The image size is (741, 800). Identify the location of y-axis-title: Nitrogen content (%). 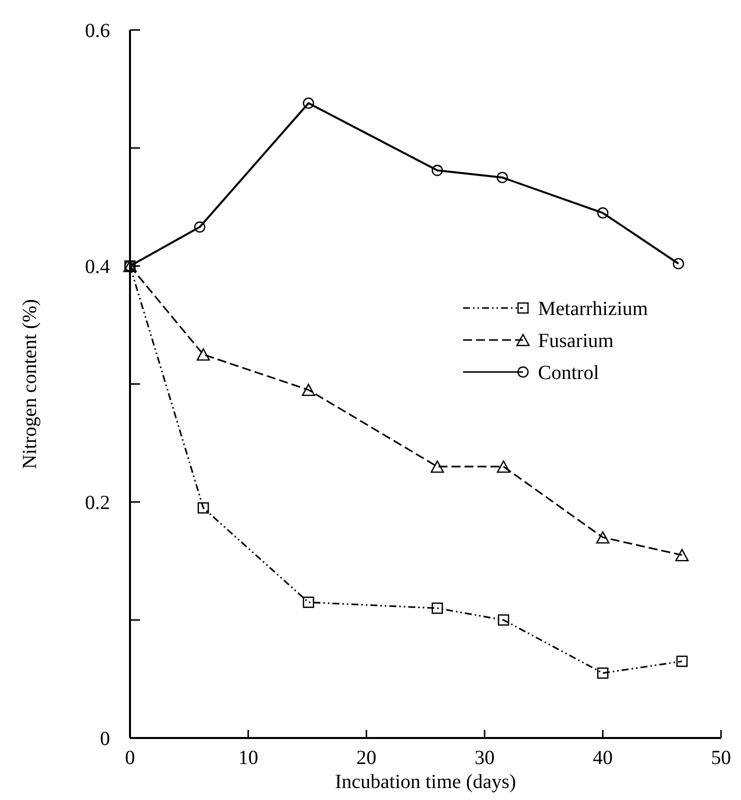
(30, 384).